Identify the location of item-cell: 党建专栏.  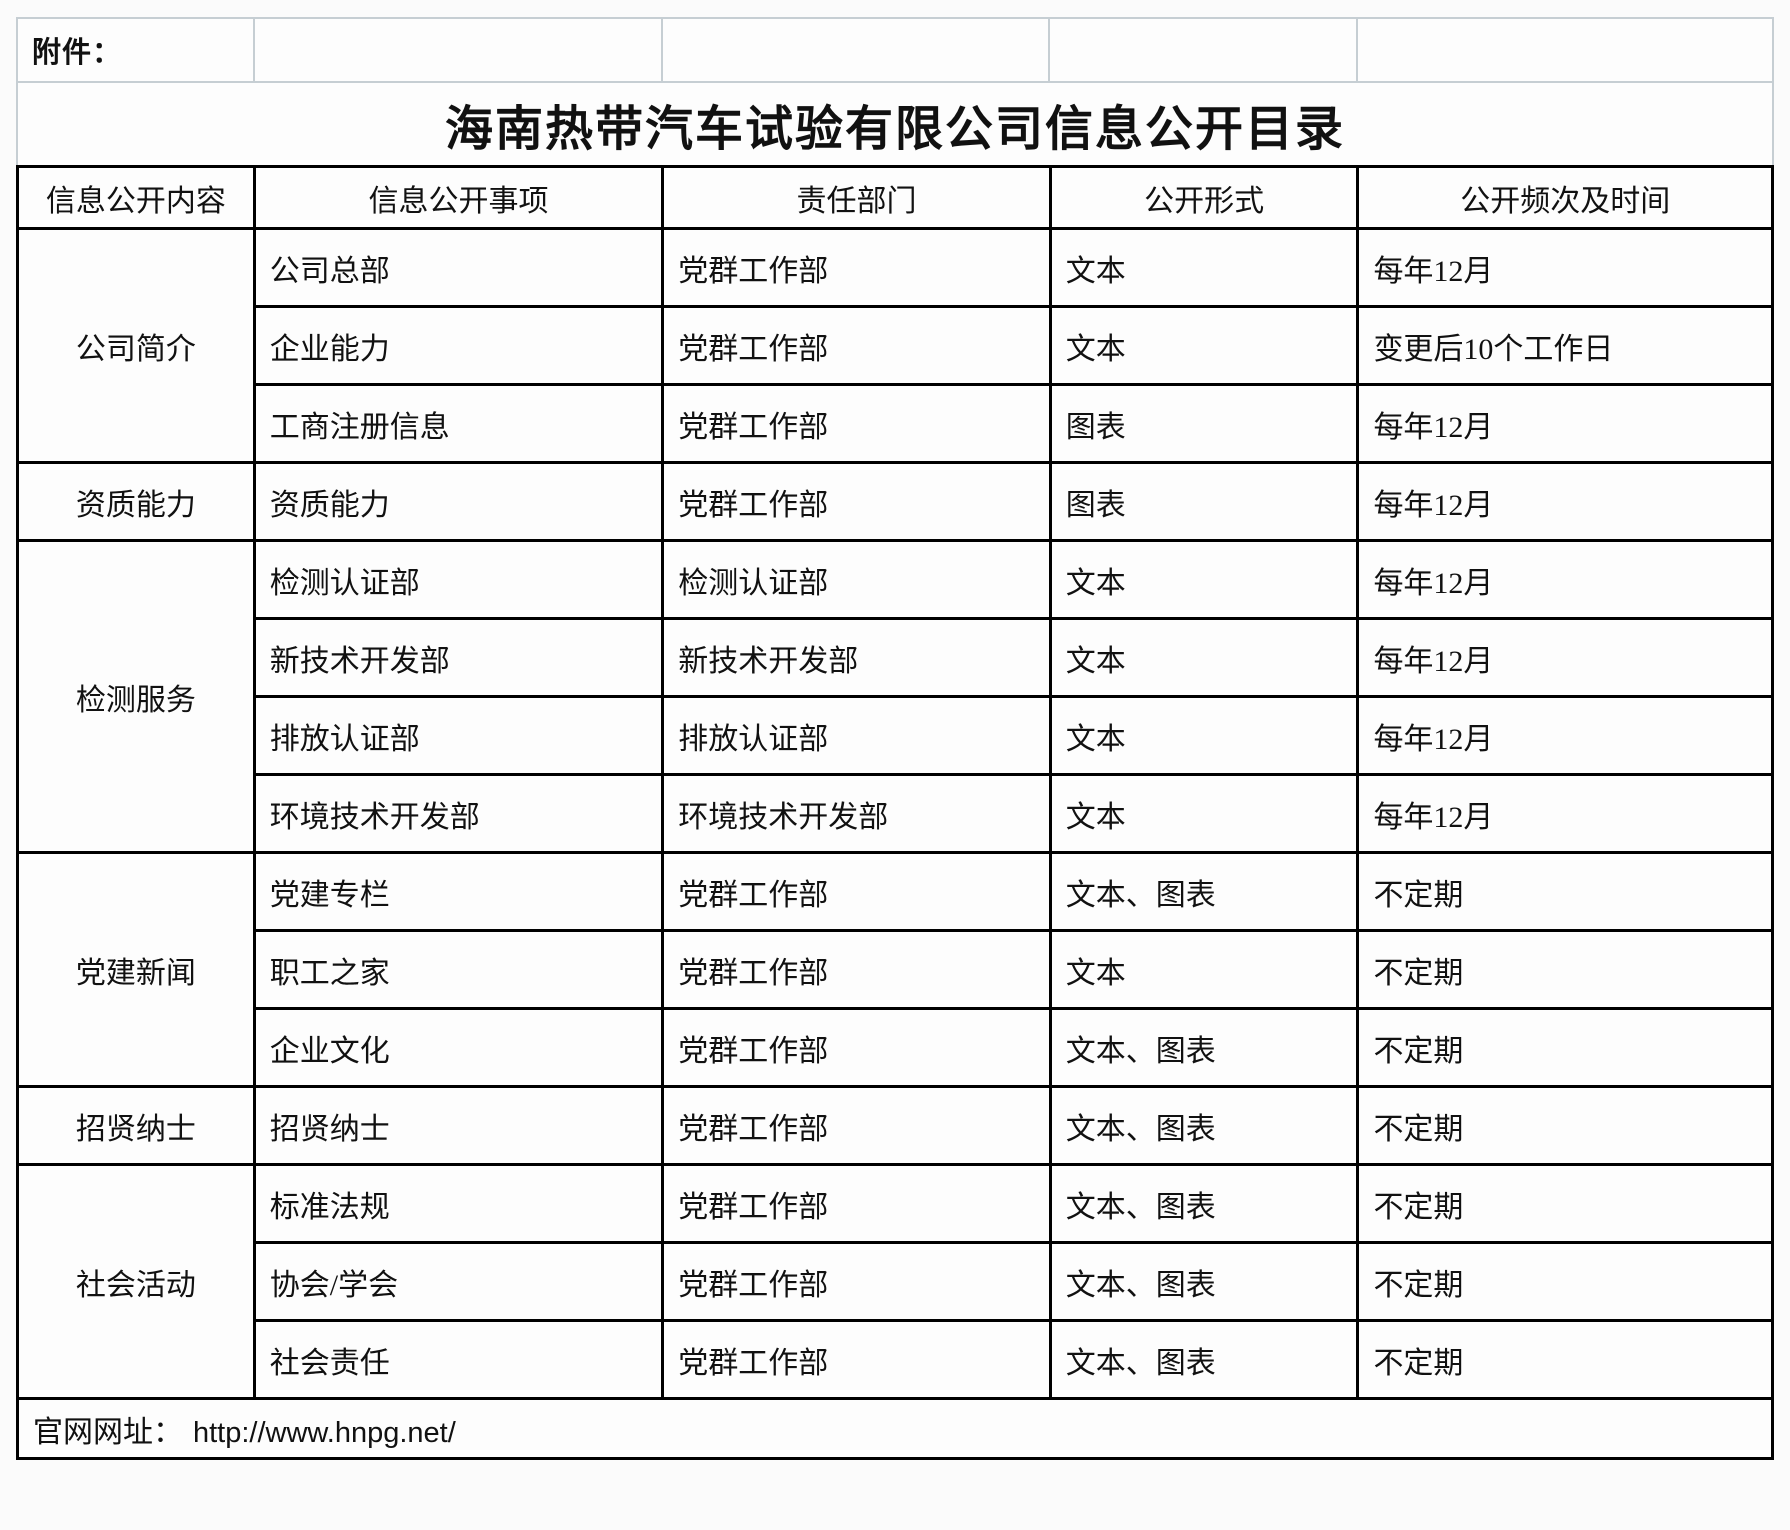
(458, 891).